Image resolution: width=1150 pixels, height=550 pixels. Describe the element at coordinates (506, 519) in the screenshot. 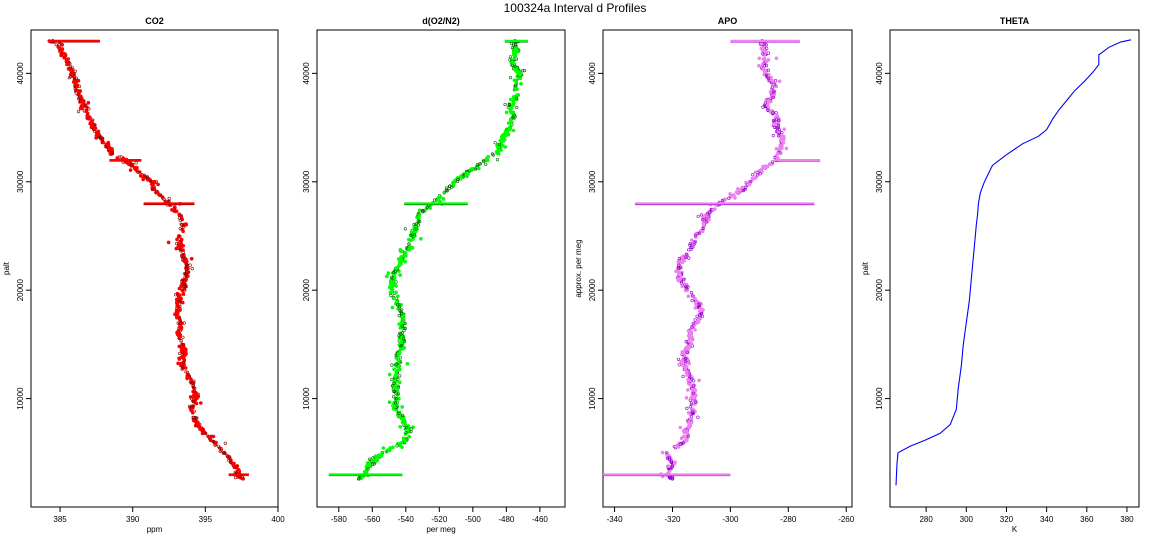

I see `x-tick-label: -480` at that location.